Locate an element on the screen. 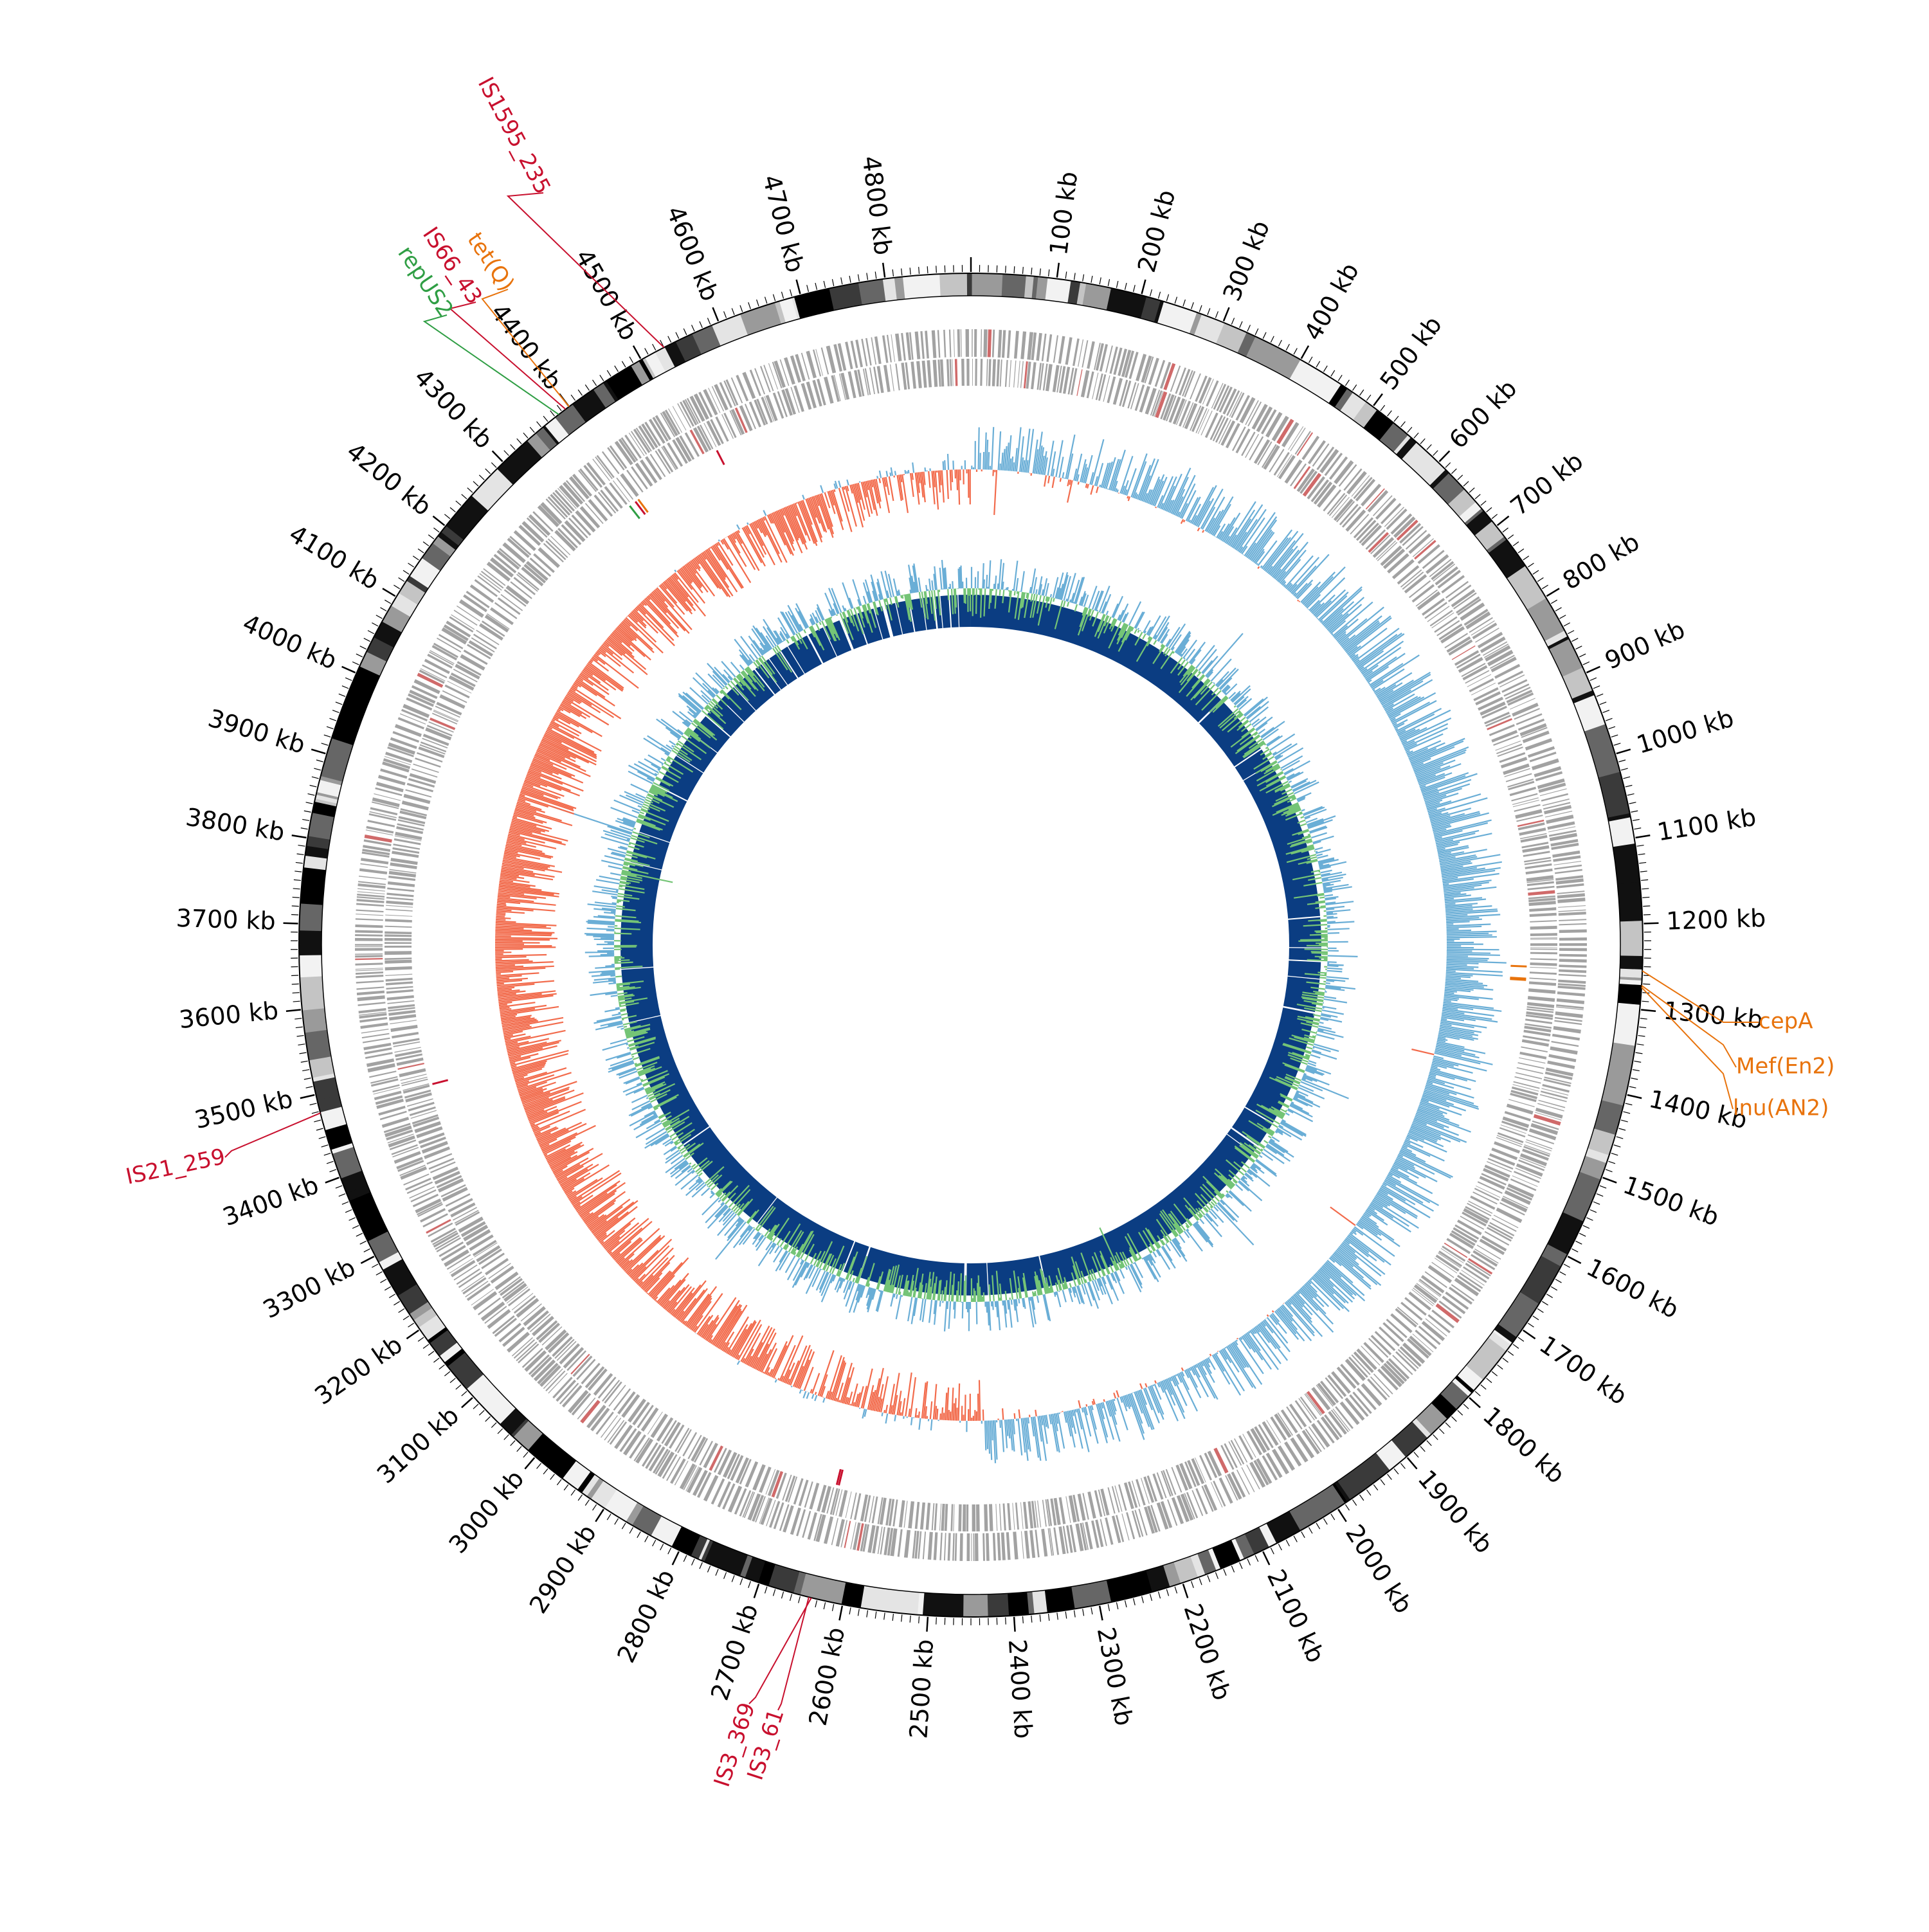 Image resolution: width=1929 pixels, height=1932 pixels. tick-label-4400kb: 4400 kb is located at coordinates (526, 347).